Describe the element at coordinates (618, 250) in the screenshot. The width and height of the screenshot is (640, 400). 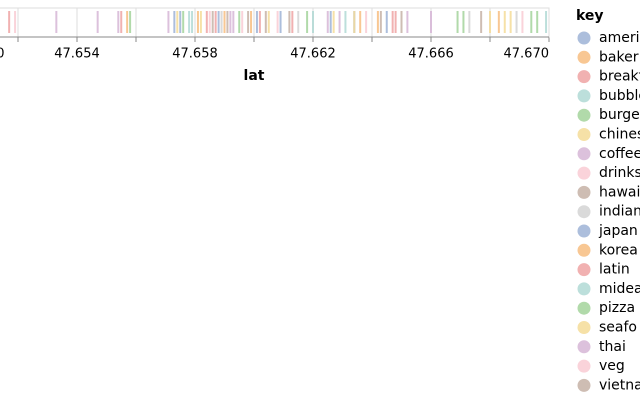
I see `legend-label: korea` at that location.